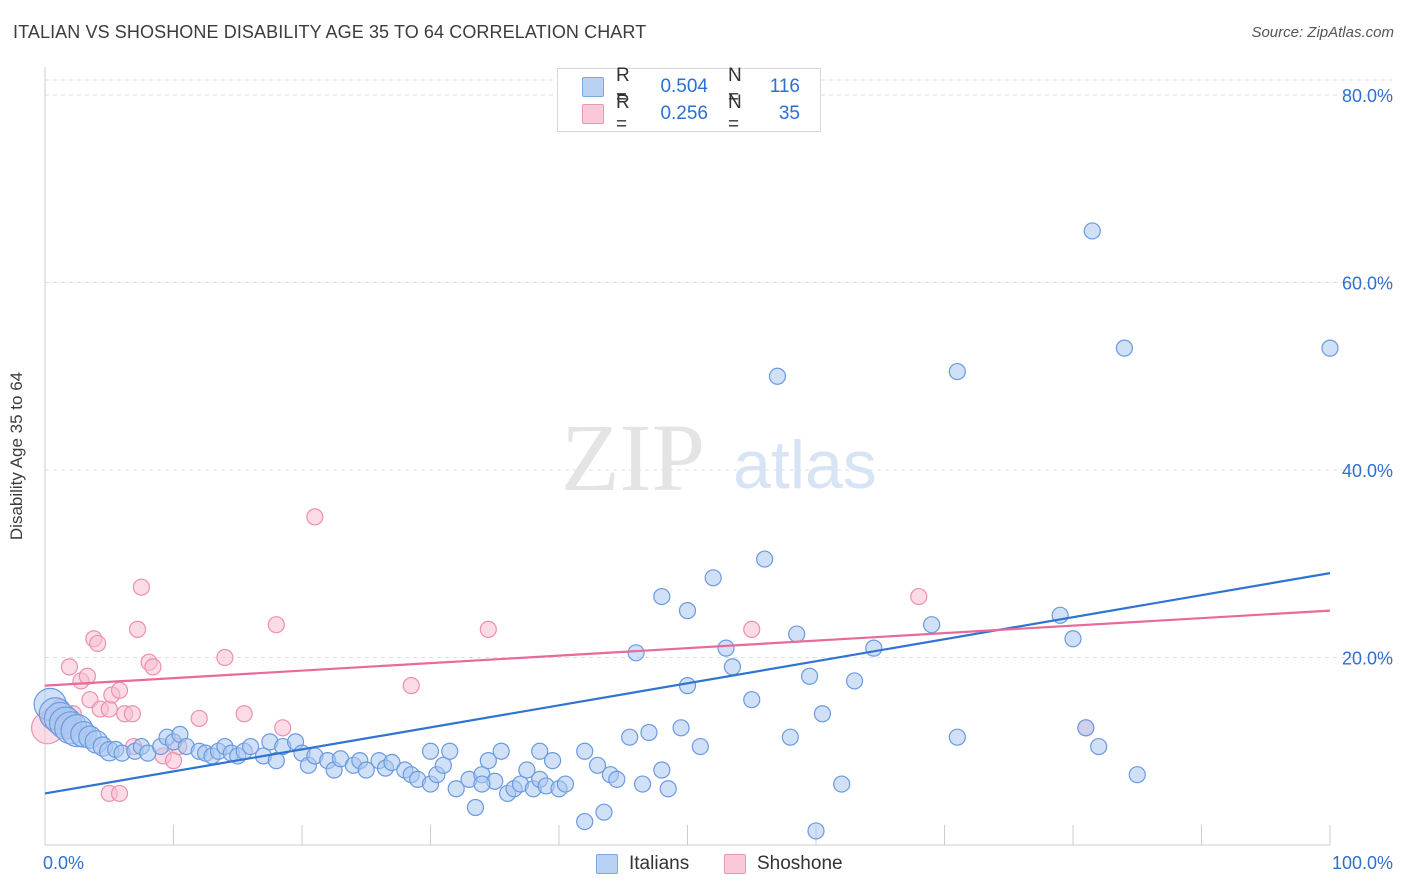 The image size is (1406, 892). Describe the element at coordinates (63, 863) in the screenshot. I see `x-tick-label: 0.0%` at that location.